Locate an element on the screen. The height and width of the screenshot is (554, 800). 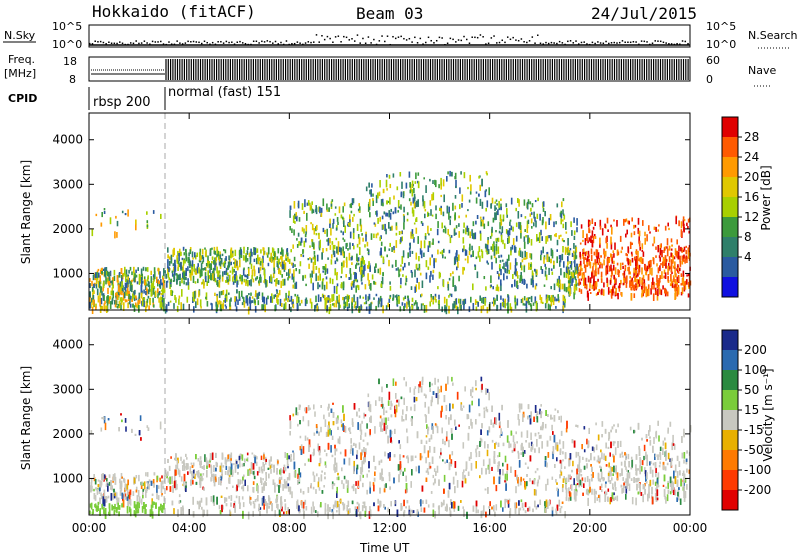
nsearch-label: N.Search is located at coordinates (773, 35).